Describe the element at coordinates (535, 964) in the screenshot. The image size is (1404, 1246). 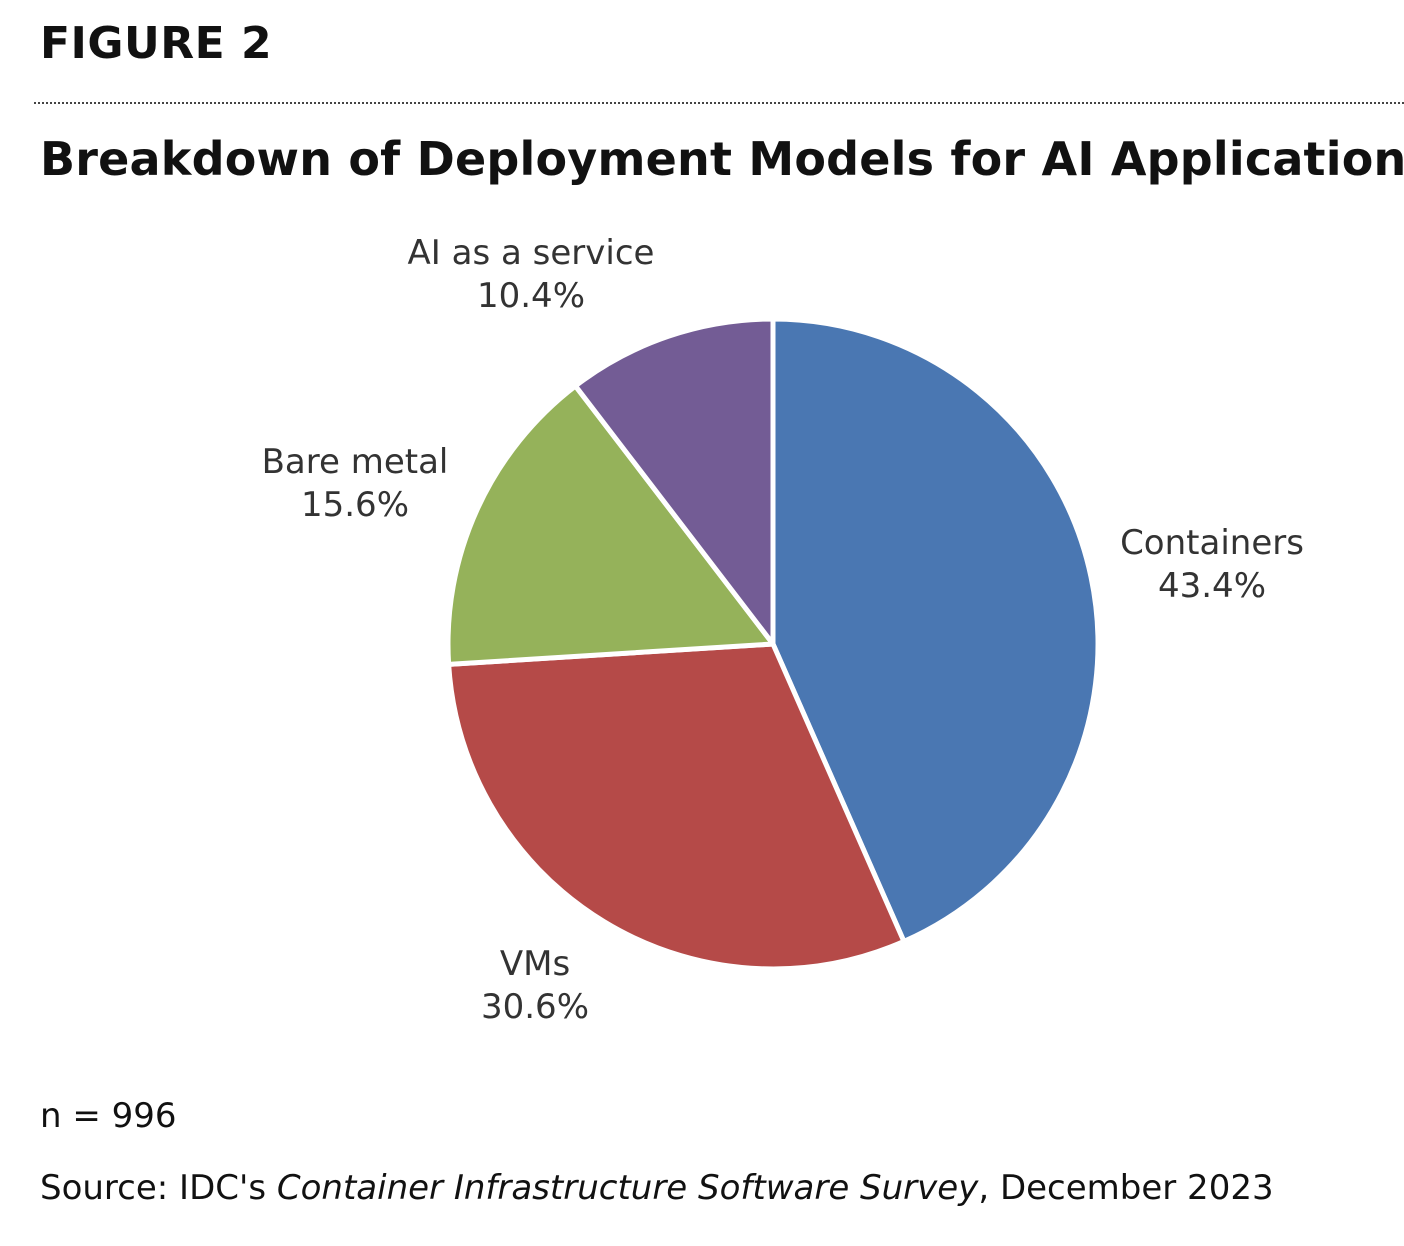
I see `slice-label-vms: VMs` at that location.